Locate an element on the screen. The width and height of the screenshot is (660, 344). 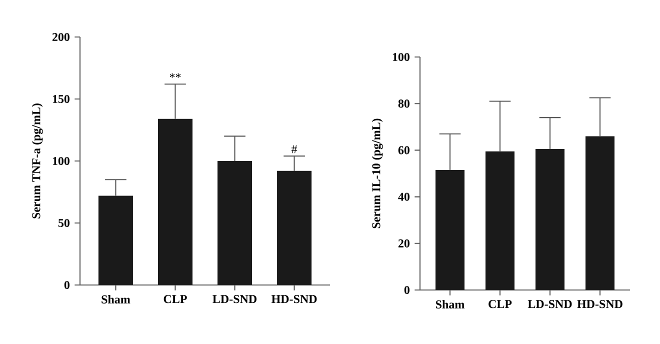
y-tick-label: 50 is located at coordinates (64, 223).